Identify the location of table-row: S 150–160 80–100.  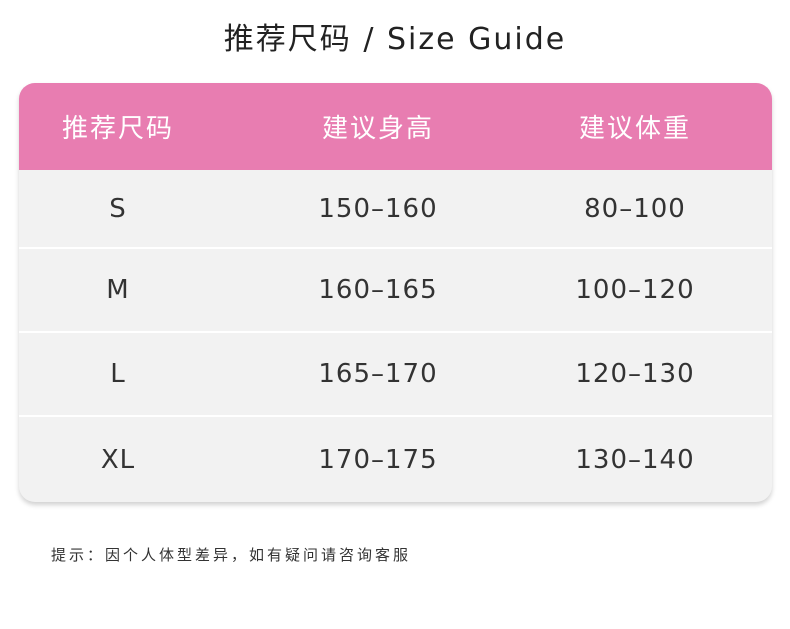
(395, 208).